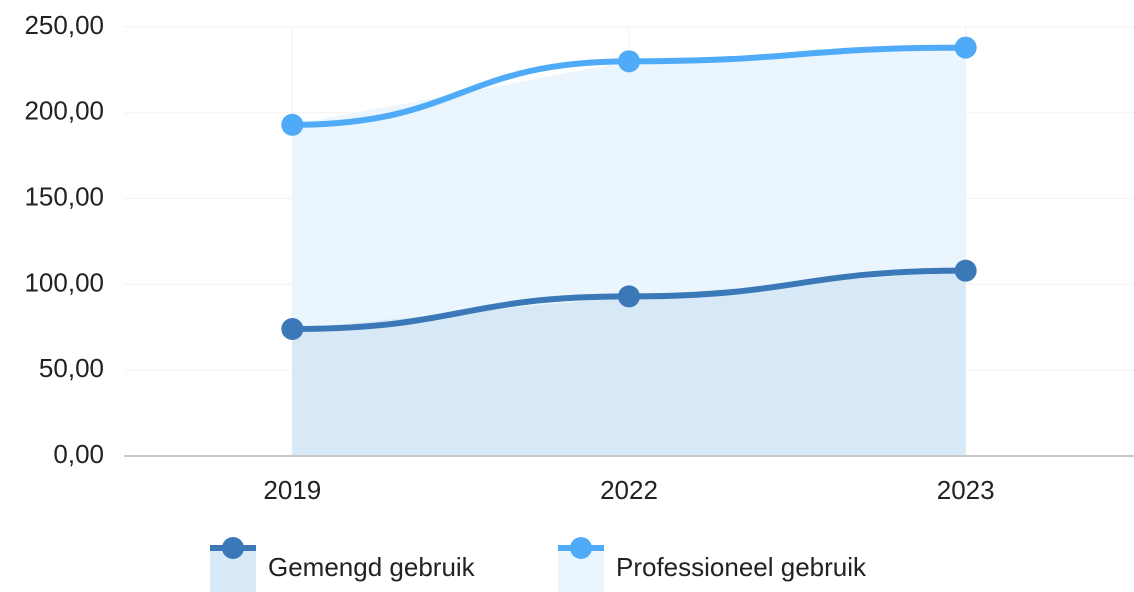 Image resolution: width=1134 pixels, height=592 pixels. I want to click on legend-label: Professioneel gebruik, so click(741, 567).